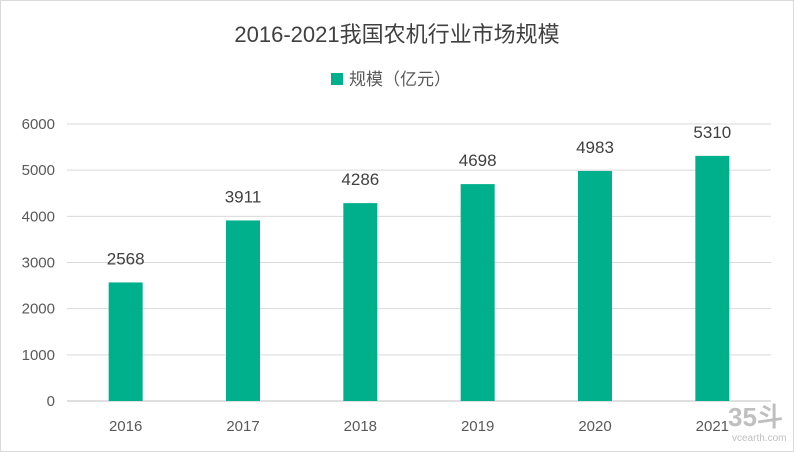 This screenshot has width=794, height=452. I want to click on y-tick-label: 4000, so click(38, 216).